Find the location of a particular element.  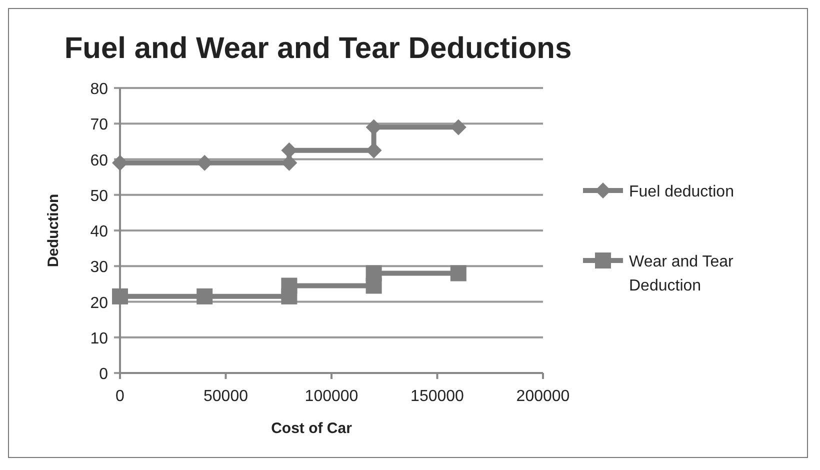

x-tick-label: 0 is located at coordinates (120, 396).